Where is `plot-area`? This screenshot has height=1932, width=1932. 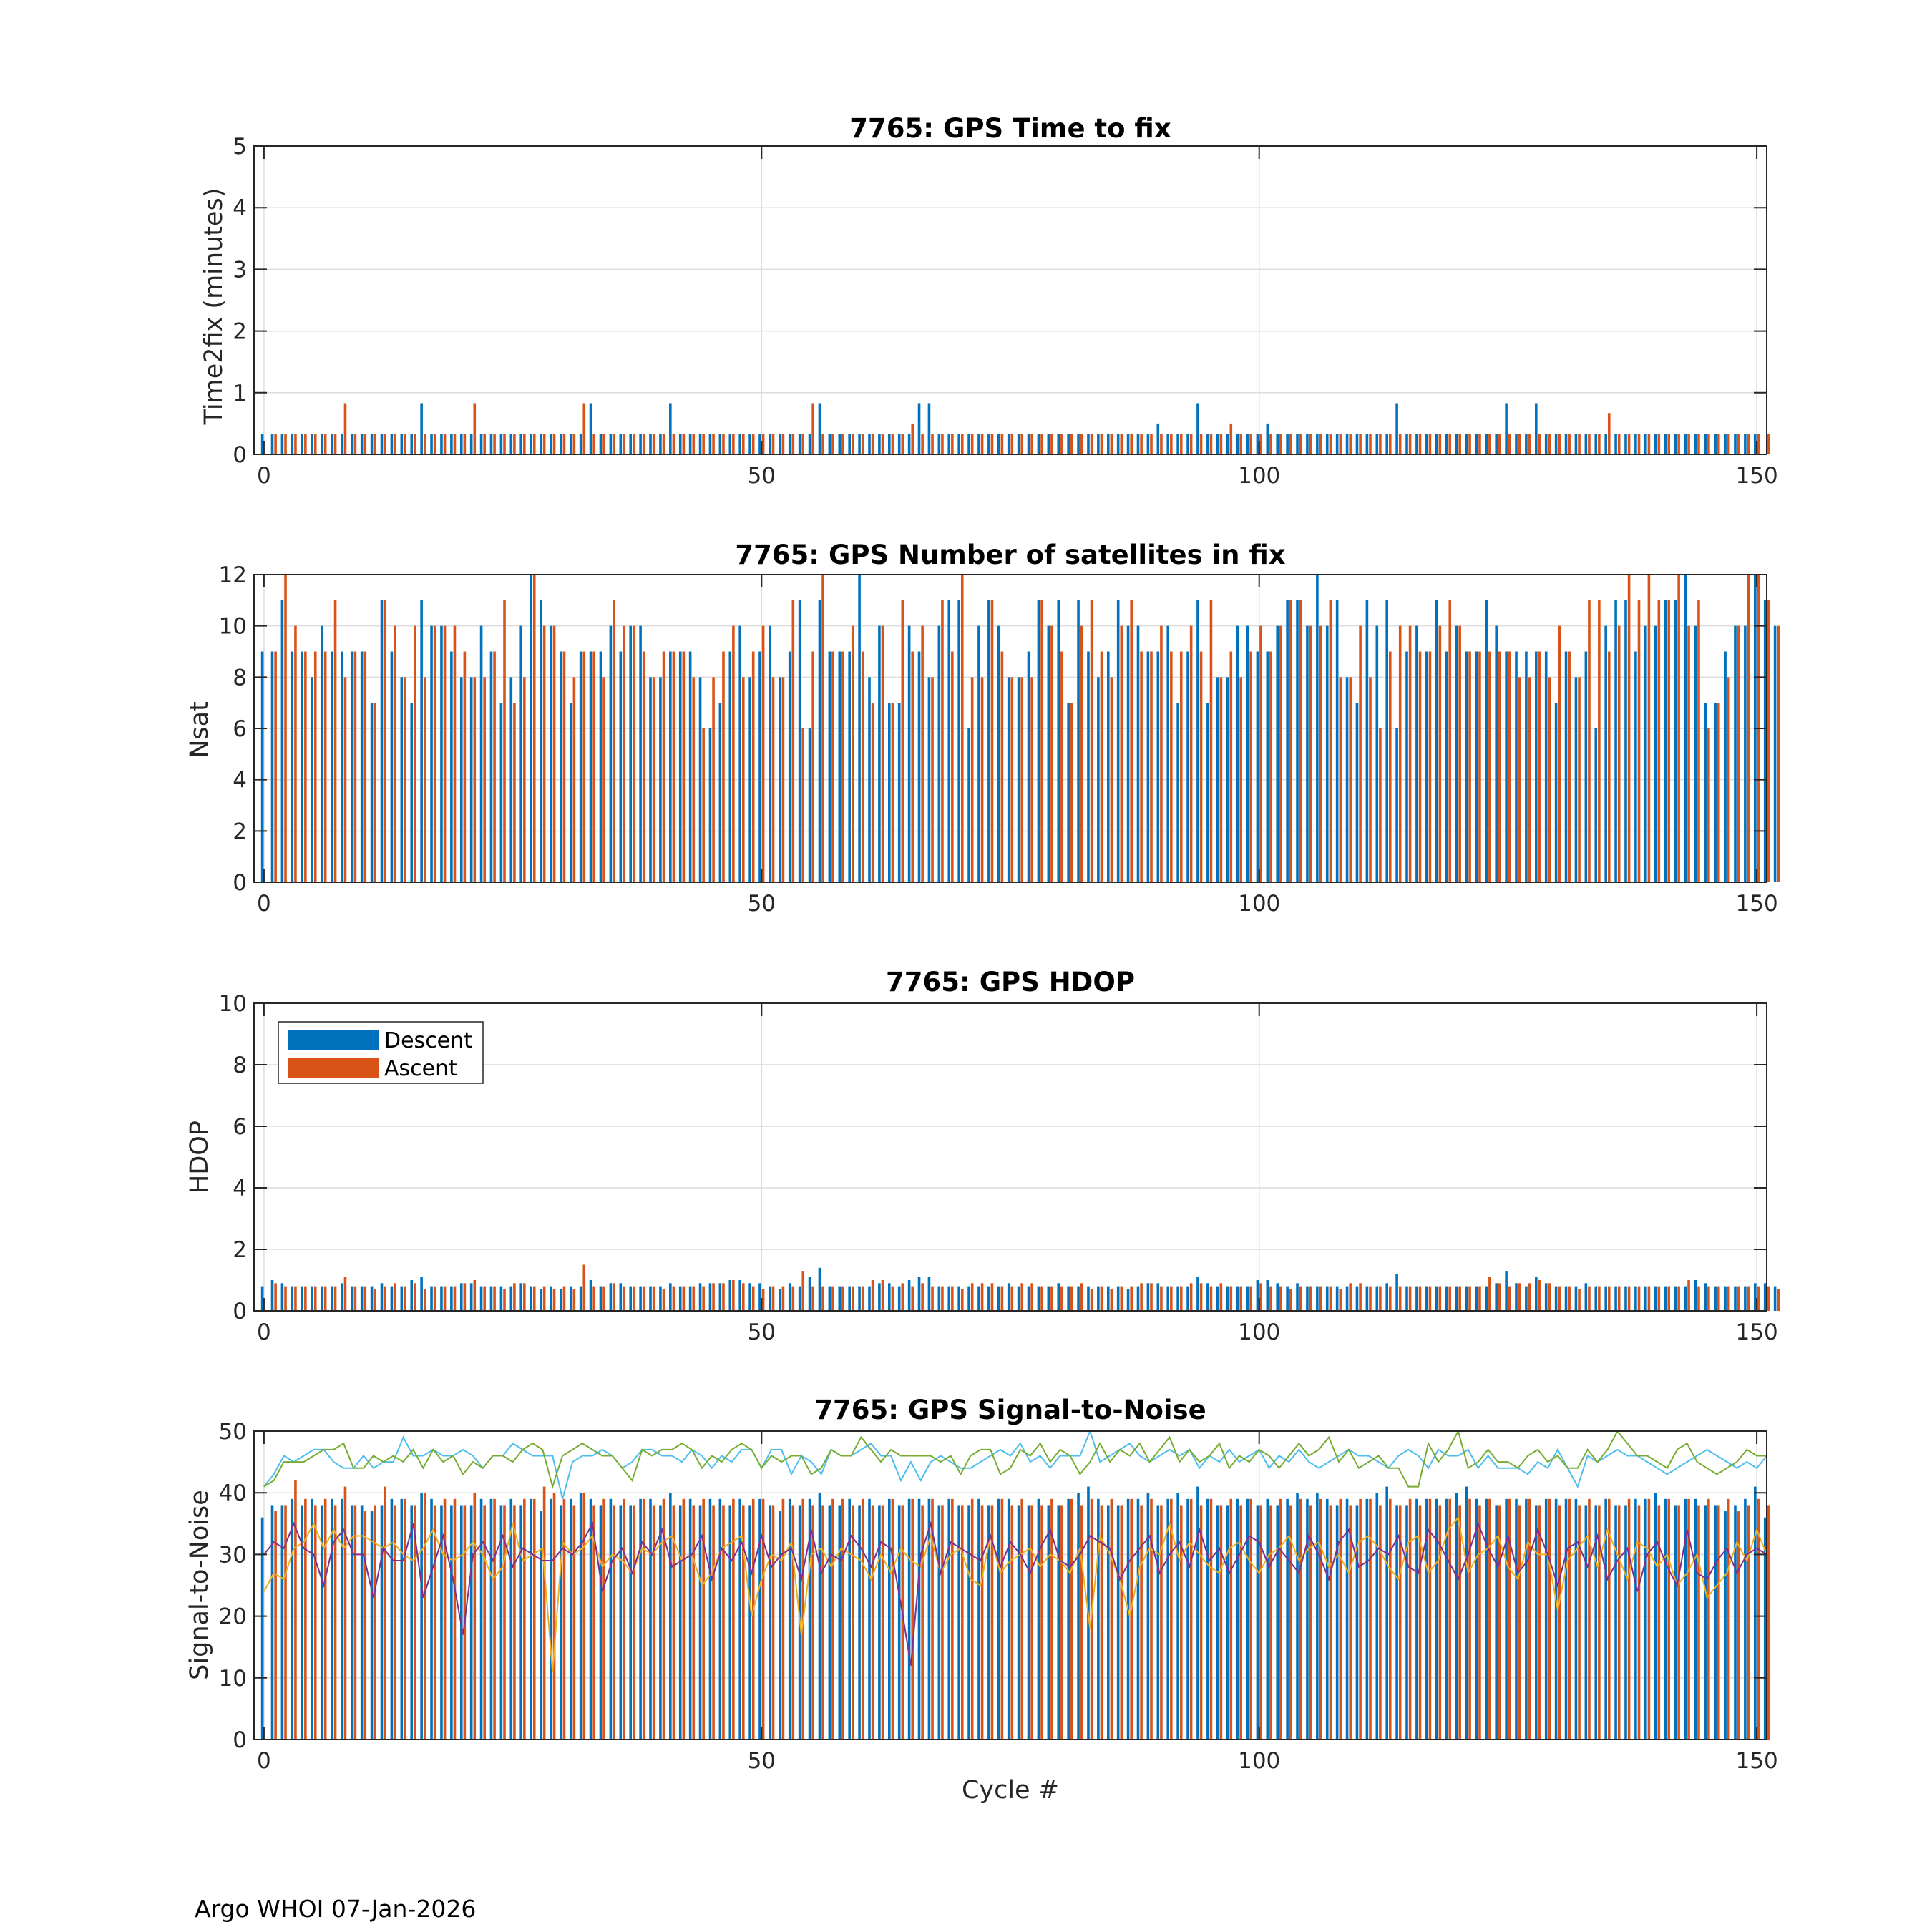
plot-area is located at coordinates (1010, 300).